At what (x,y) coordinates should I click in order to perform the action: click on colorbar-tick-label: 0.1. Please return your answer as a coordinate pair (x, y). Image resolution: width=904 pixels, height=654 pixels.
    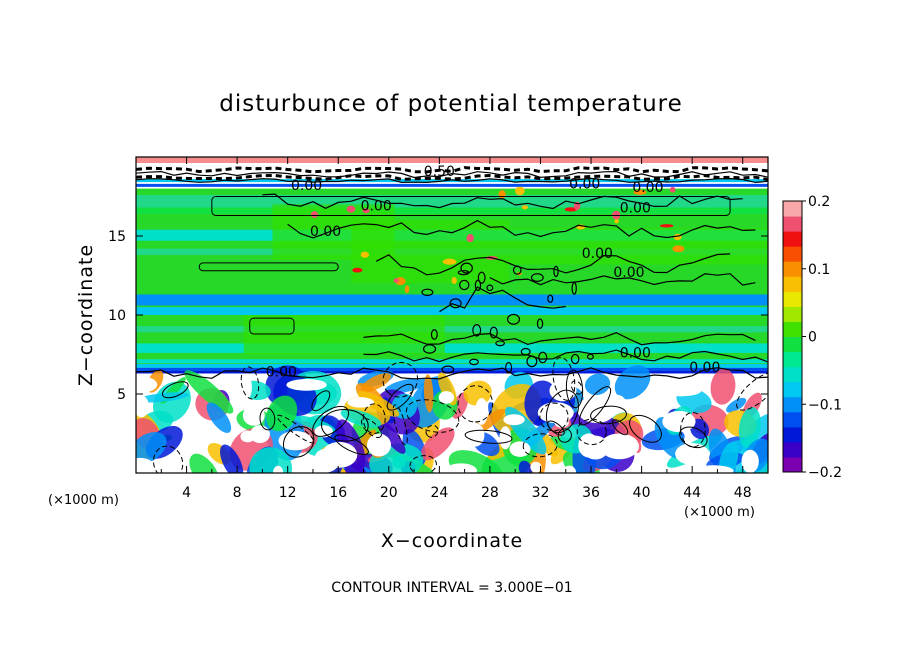
    Looking at the image, I should click on (819, 270).